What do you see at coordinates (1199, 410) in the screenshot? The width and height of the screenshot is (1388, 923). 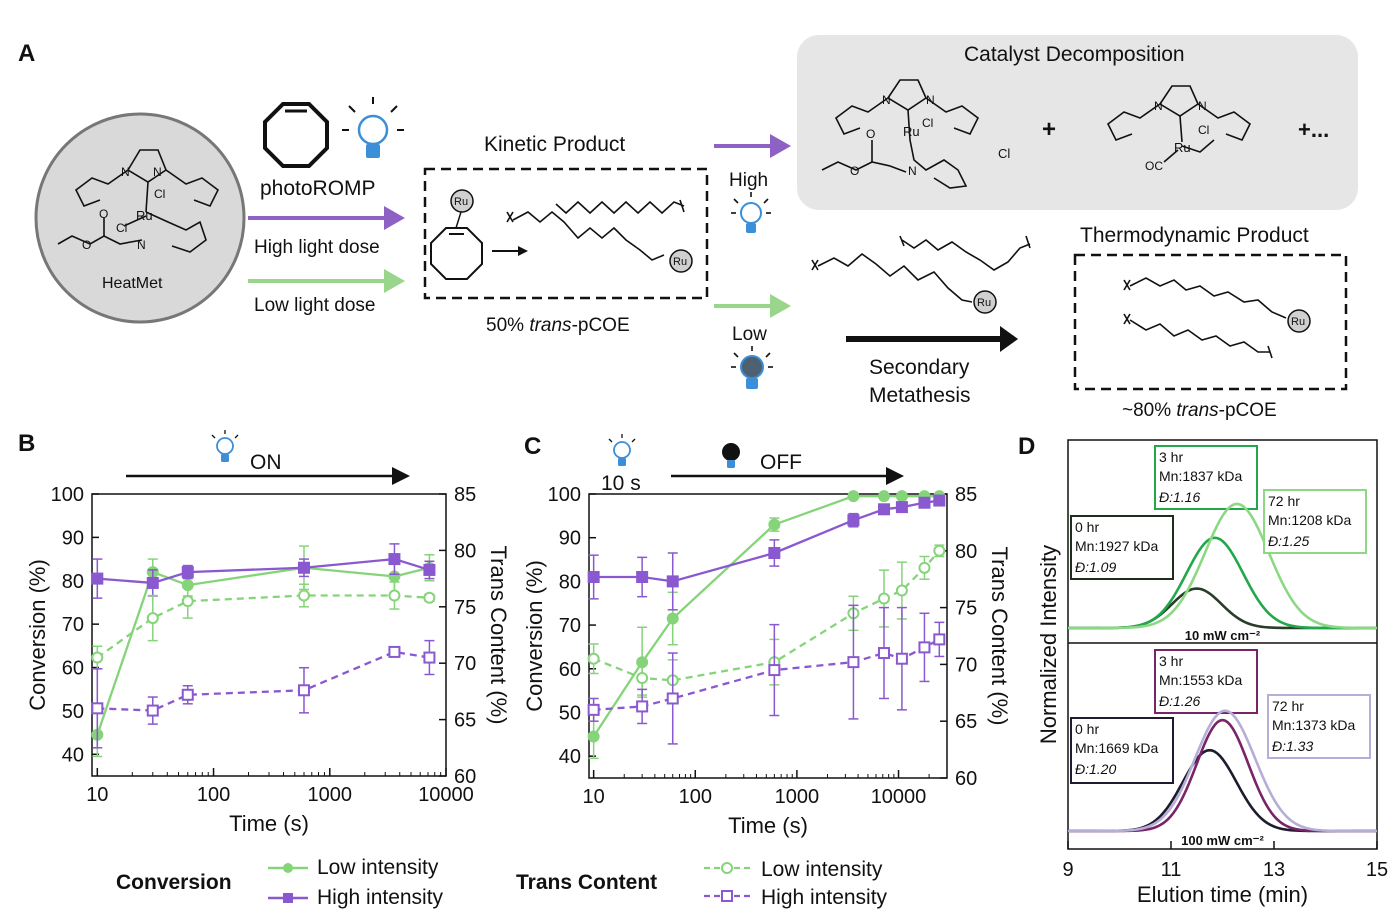 I see `thermo-caption: ~80% trans-pCOE` at bounding box center [1199, 410].